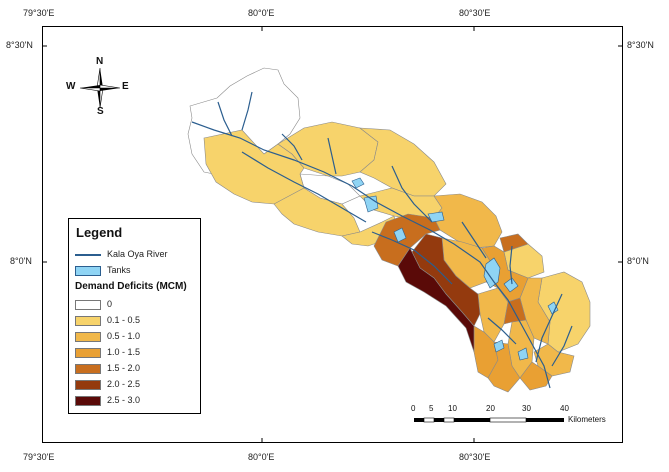 The image size is (669, 472). Describe the element at coordinates (261, 457) in the screenshot. I see `lon-label-bottom-2: 80°0'E` at that location.